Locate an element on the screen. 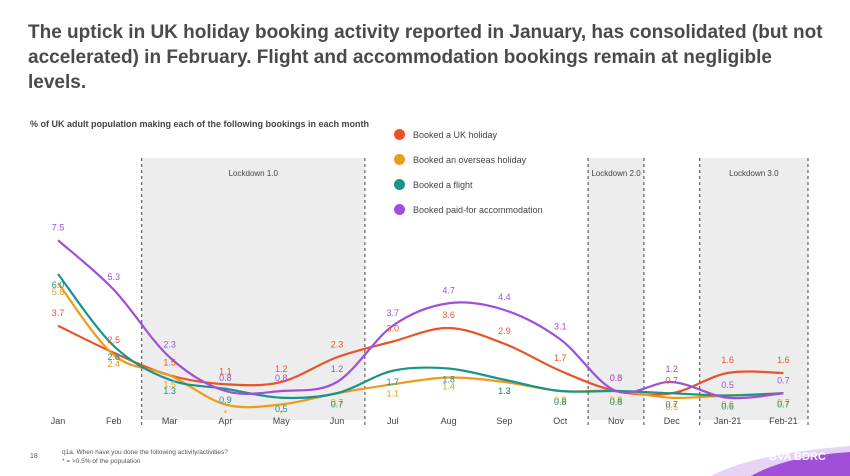 The width and height of the screenshot is (850, 476). data-label: 1.4 is located at coordinates (448, 387).